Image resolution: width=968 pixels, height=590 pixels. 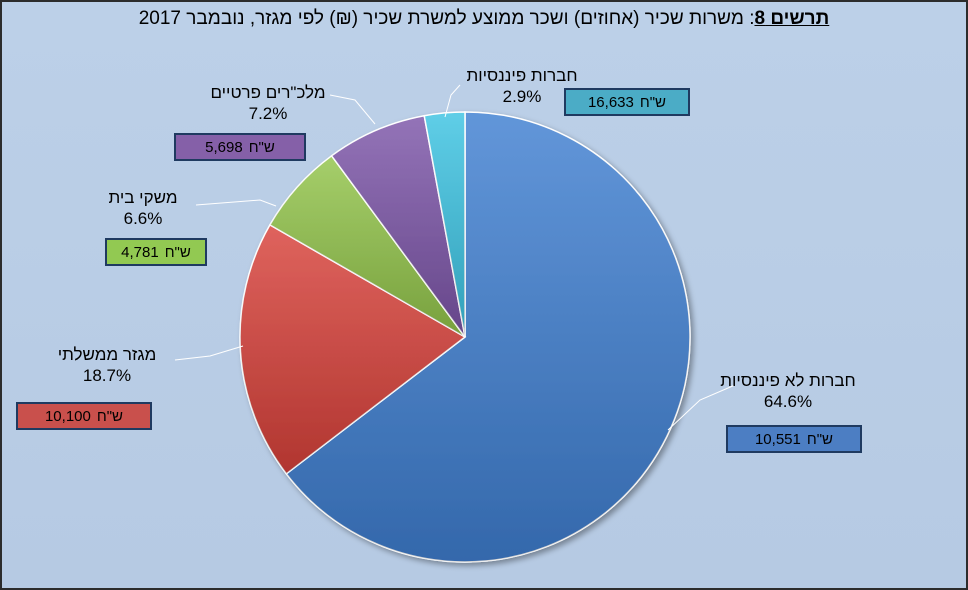 What do you see at coordinates (522, 96) in the screenshot?
I see `slice-label-percent: 2.9%` at bounding box center [522, 96].